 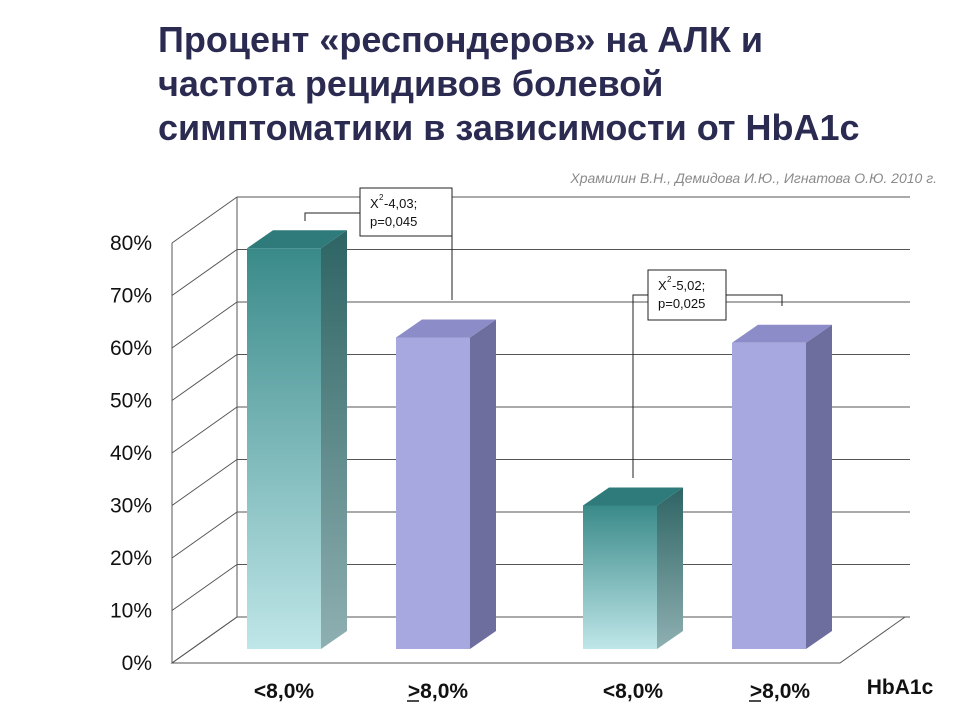 What do you see at coordinates (754, 300) in the screenshot?
I see `annotation-bracket-right` at bounding box center [754, 300].